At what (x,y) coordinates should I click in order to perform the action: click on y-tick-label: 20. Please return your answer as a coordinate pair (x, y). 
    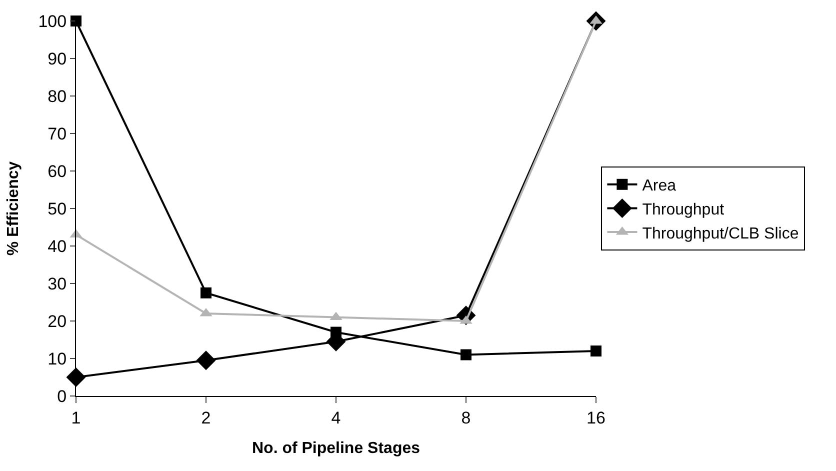
    Looking at the image, I should click on (57, 321).